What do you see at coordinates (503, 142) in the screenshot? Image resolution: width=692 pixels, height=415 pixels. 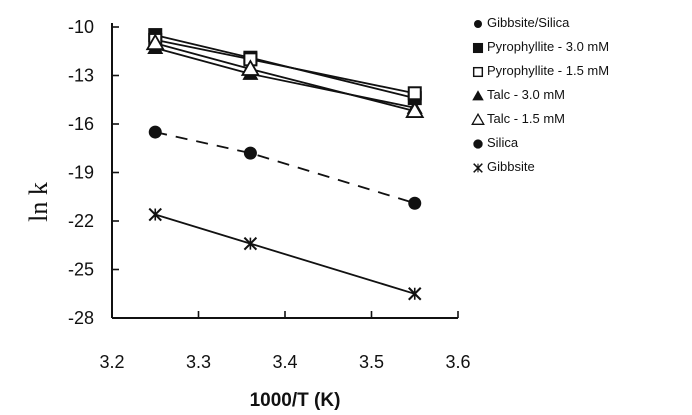 I see `legend-label: Silica` at bounding box center [503, 142].